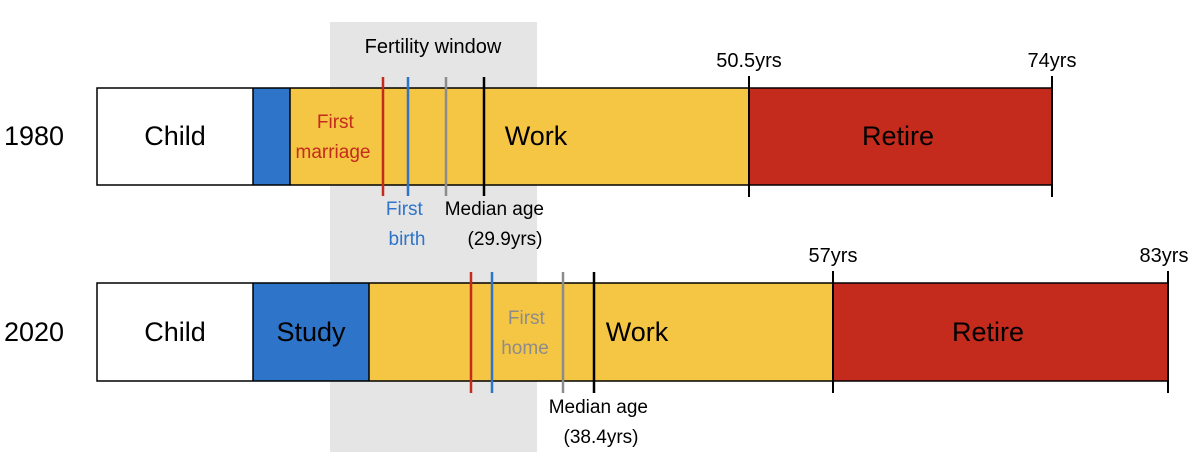 This screenshot has width=1199, height=475. Describe the element at coordinates (749, 61) in the screenshot. I see `retire-start-age-label: 50.5yrs` at that location.